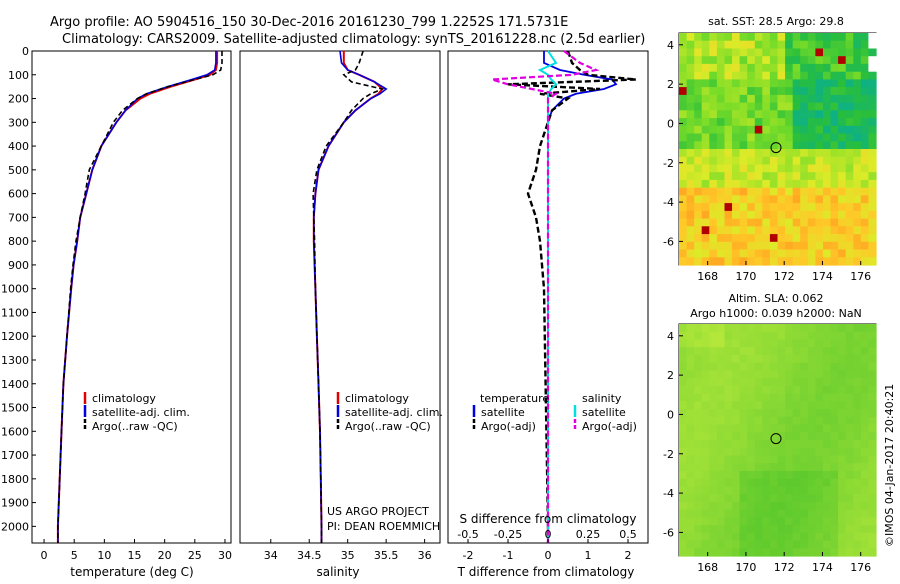 The width and height of the screenshot is (900, 584). I want to click on s-difference-axis-label: S difference from climatology, so click(548, 519).